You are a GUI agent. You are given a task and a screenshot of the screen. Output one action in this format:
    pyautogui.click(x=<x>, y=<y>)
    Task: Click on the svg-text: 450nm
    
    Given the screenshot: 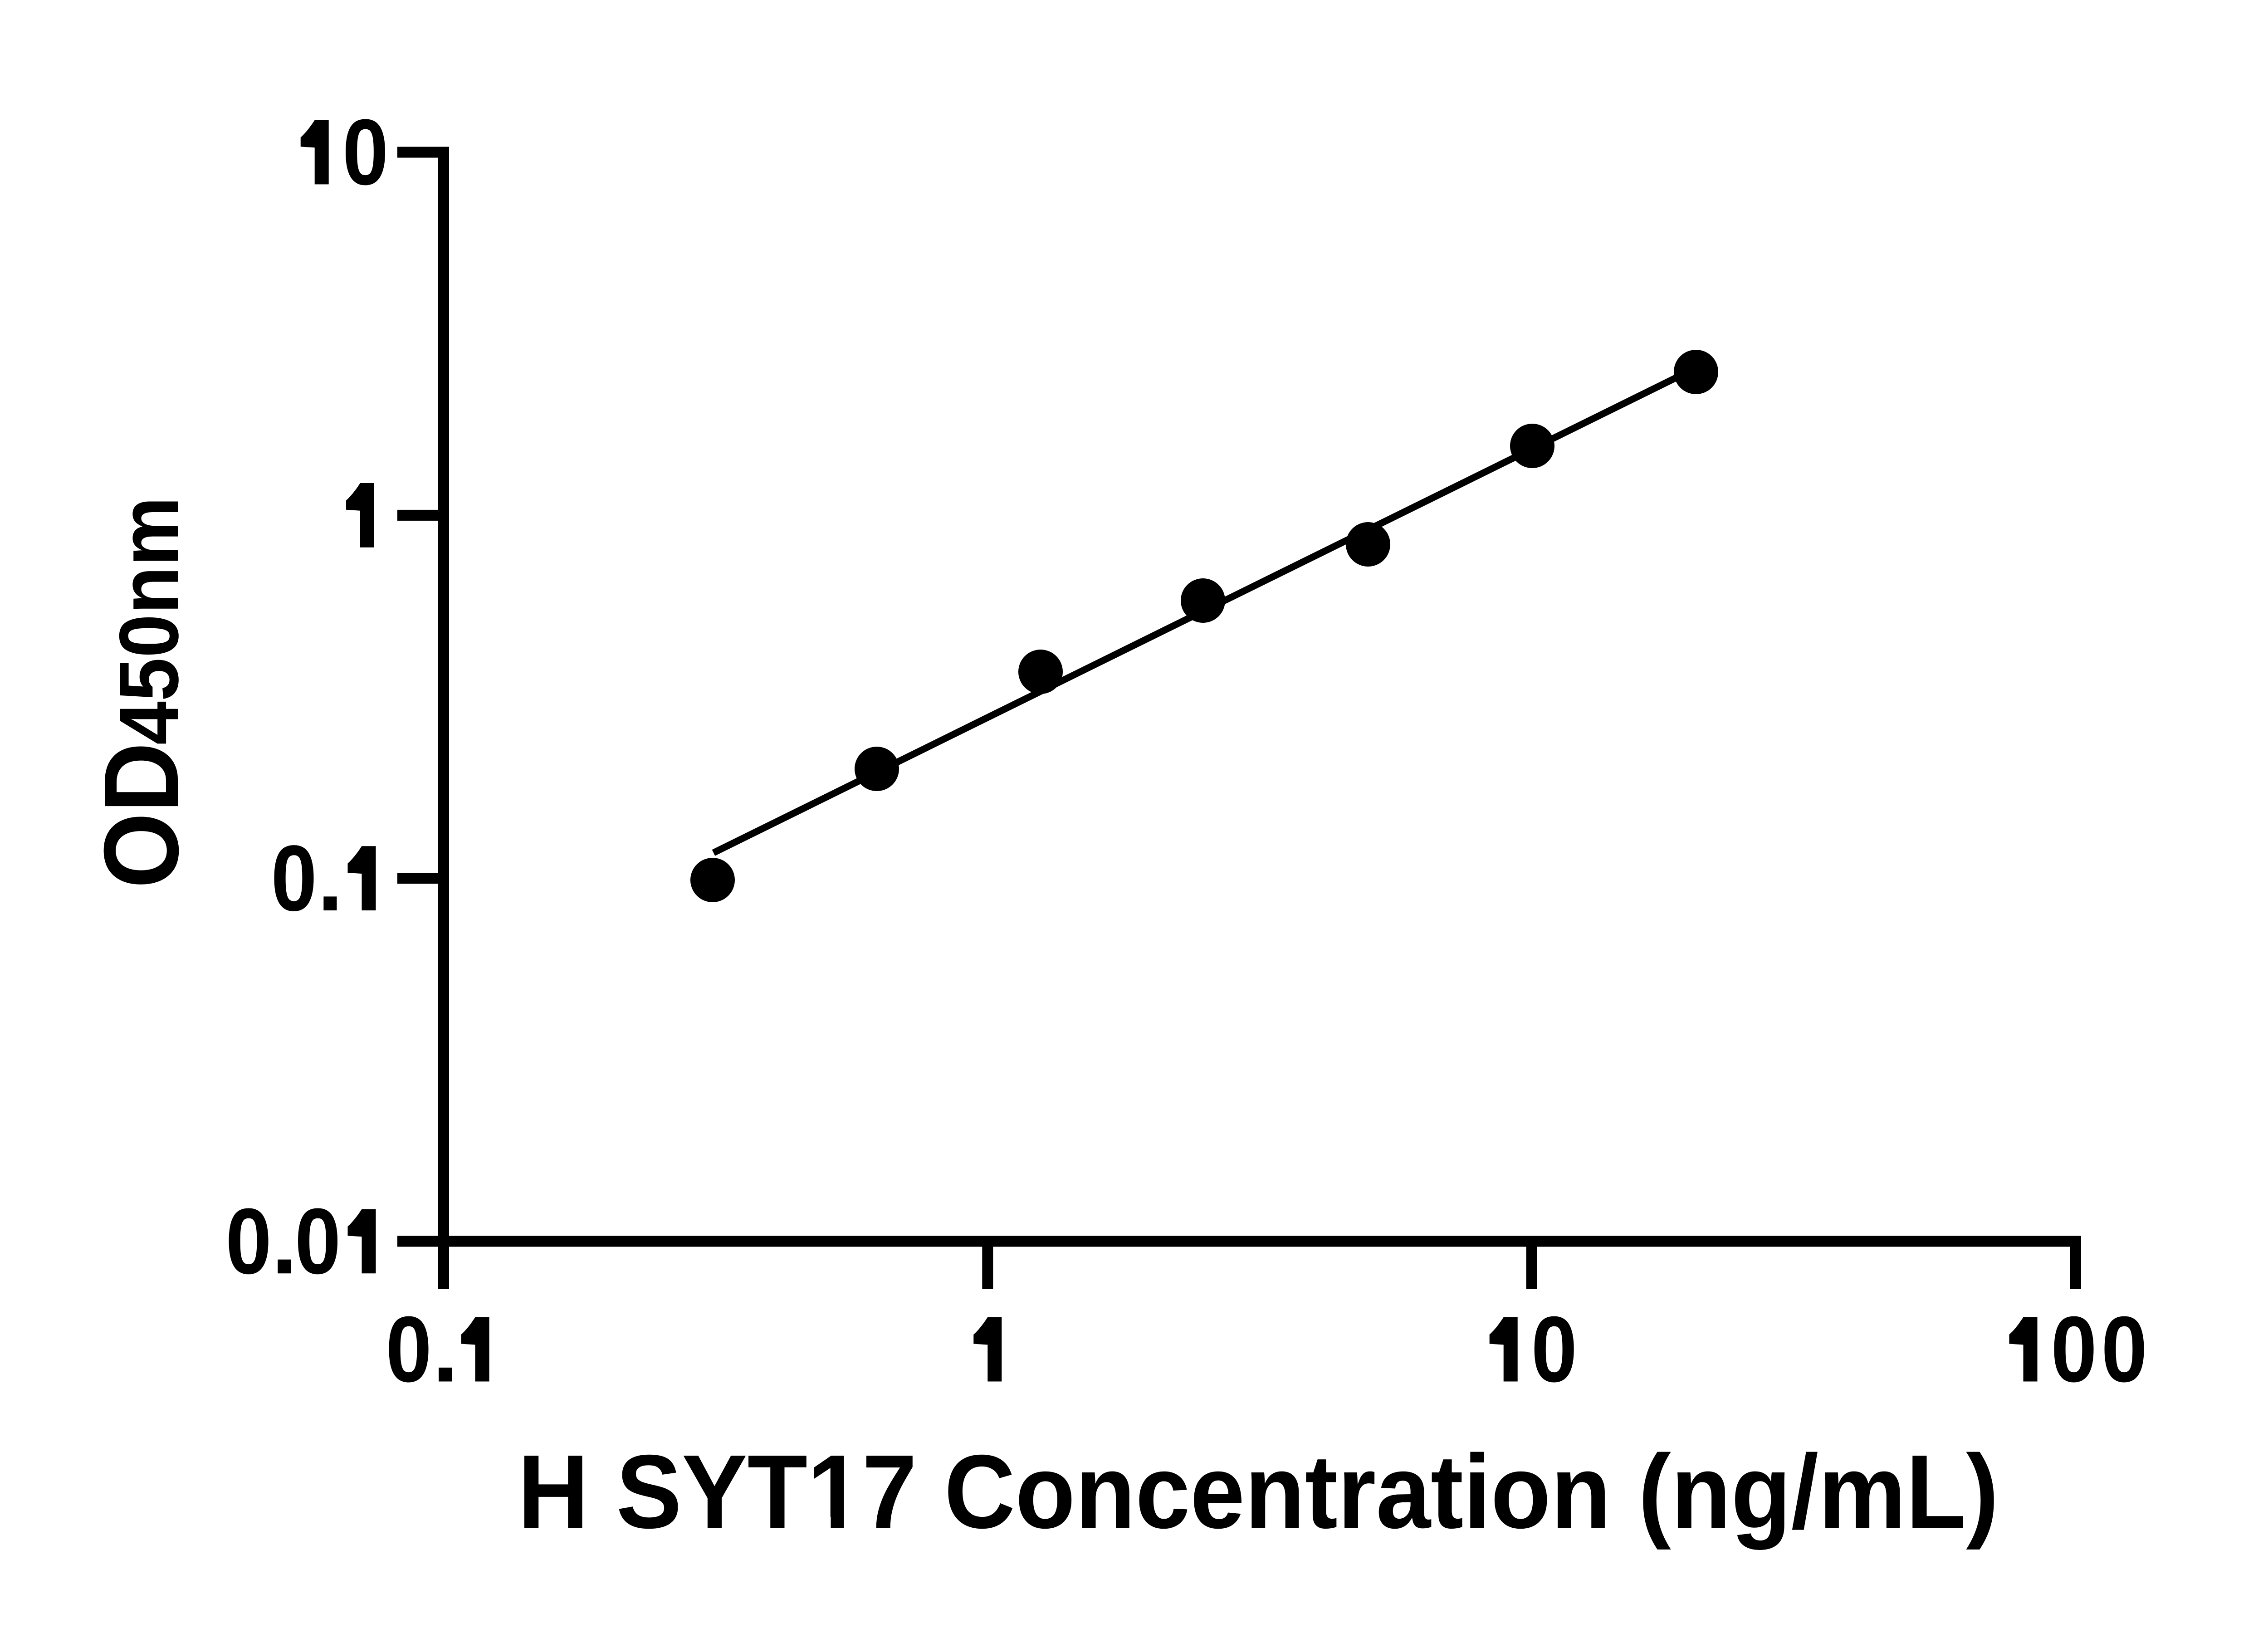 What is the action you would take?
    pyautogui.click(x=150, y=621)
    